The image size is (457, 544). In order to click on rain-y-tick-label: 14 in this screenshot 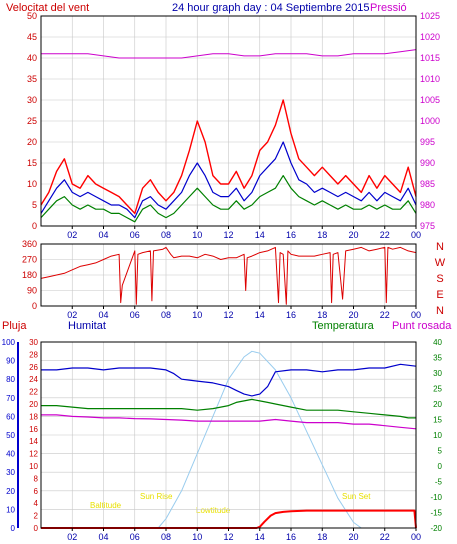, I will do `click(33, 441)`.